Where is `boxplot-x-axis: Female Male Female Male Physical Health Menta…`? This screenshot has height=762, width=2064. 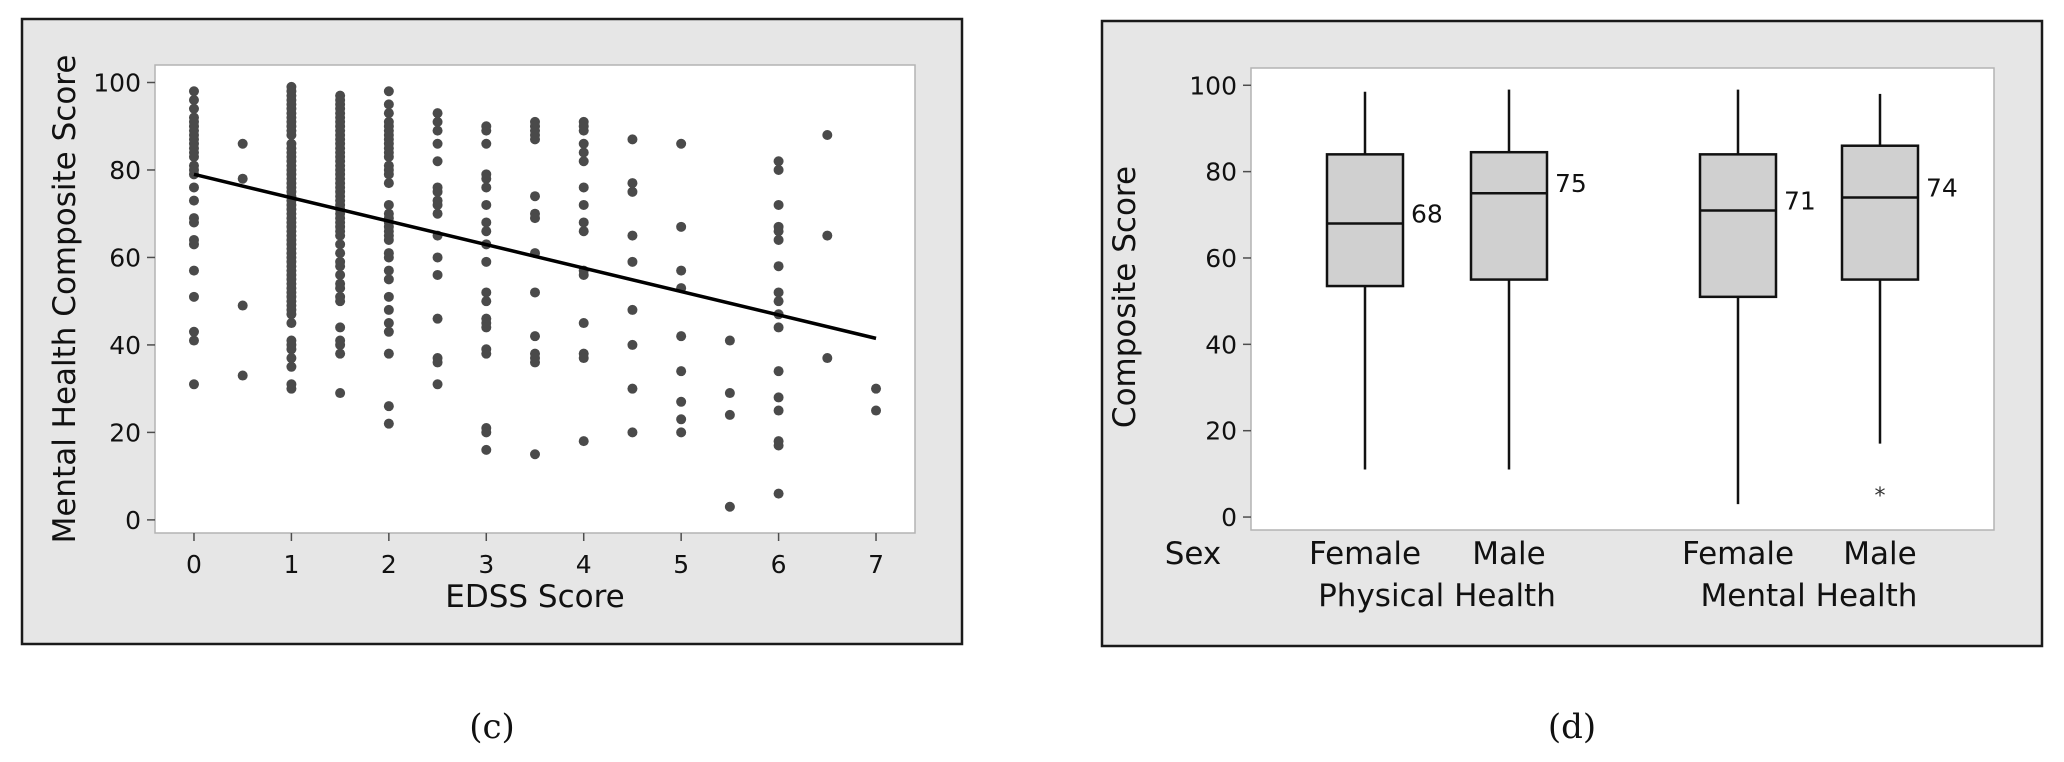 boxplot-x-axis: Female Male Female Male Physical Health Menta… is located at coordinates (1613, 575).